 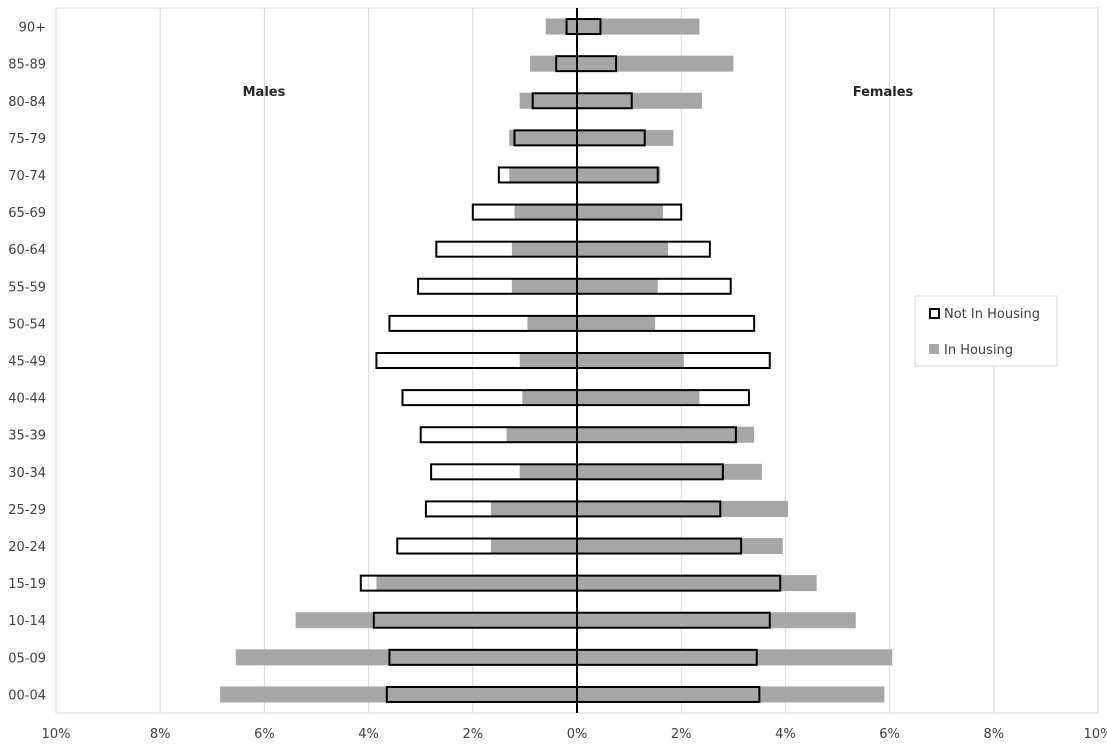 What do you see at coordinates (27, 139) in the screenshot?
I see `y-tick-label: 75-79` at bounding box center [27, 139].